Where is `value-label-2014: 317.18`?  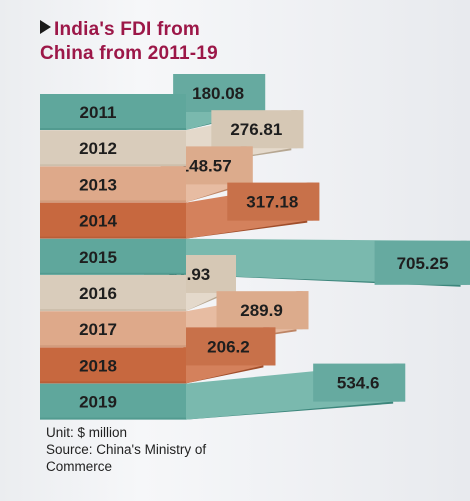
value-label-2014: 317.18 is located at coordinates (272, 202).